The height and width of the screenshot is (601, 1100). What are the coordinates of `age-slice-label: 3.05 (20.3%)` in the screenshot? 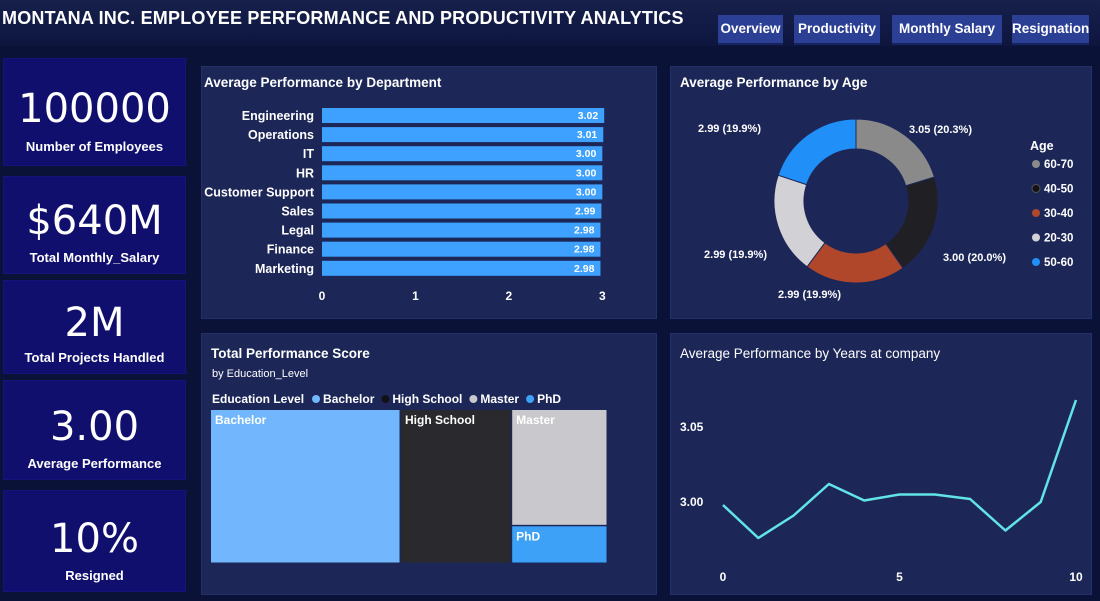 It's located at (940, 130).